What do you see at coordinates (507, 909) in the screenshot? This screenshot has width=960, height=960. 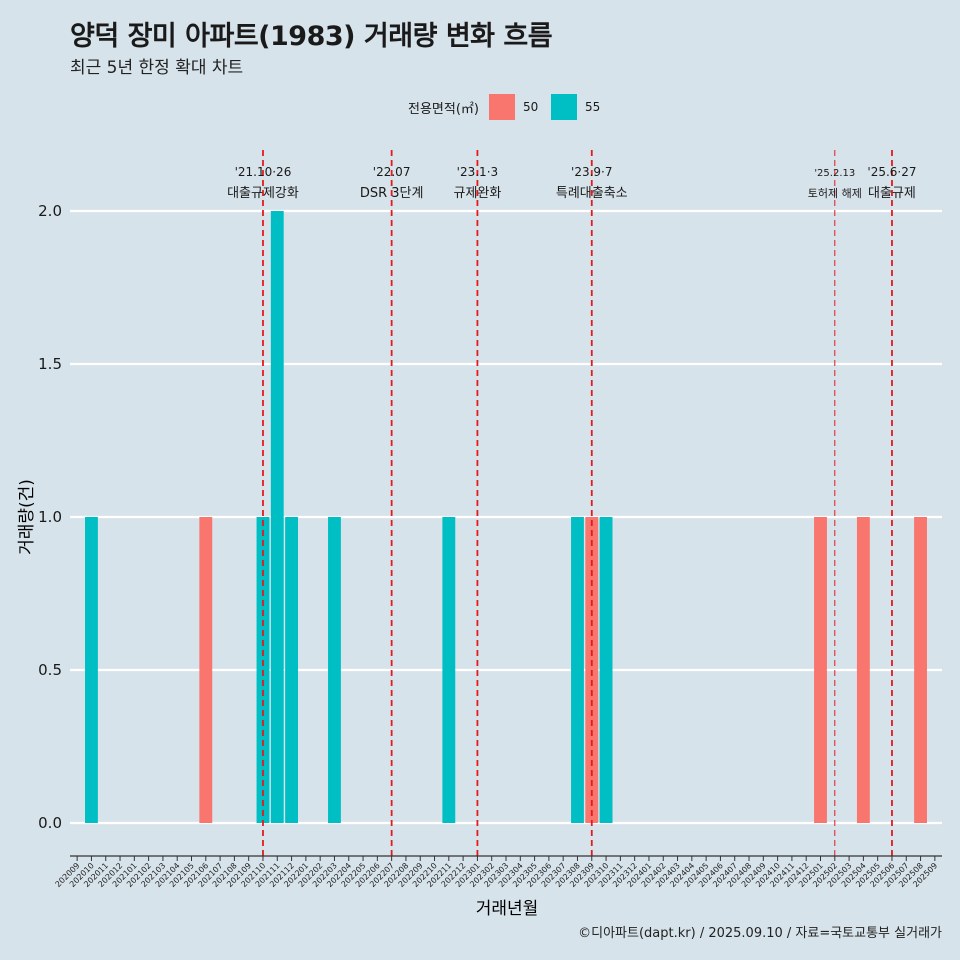 I see `x-axis-label: 거래년월` at bounding box center [507, 909].